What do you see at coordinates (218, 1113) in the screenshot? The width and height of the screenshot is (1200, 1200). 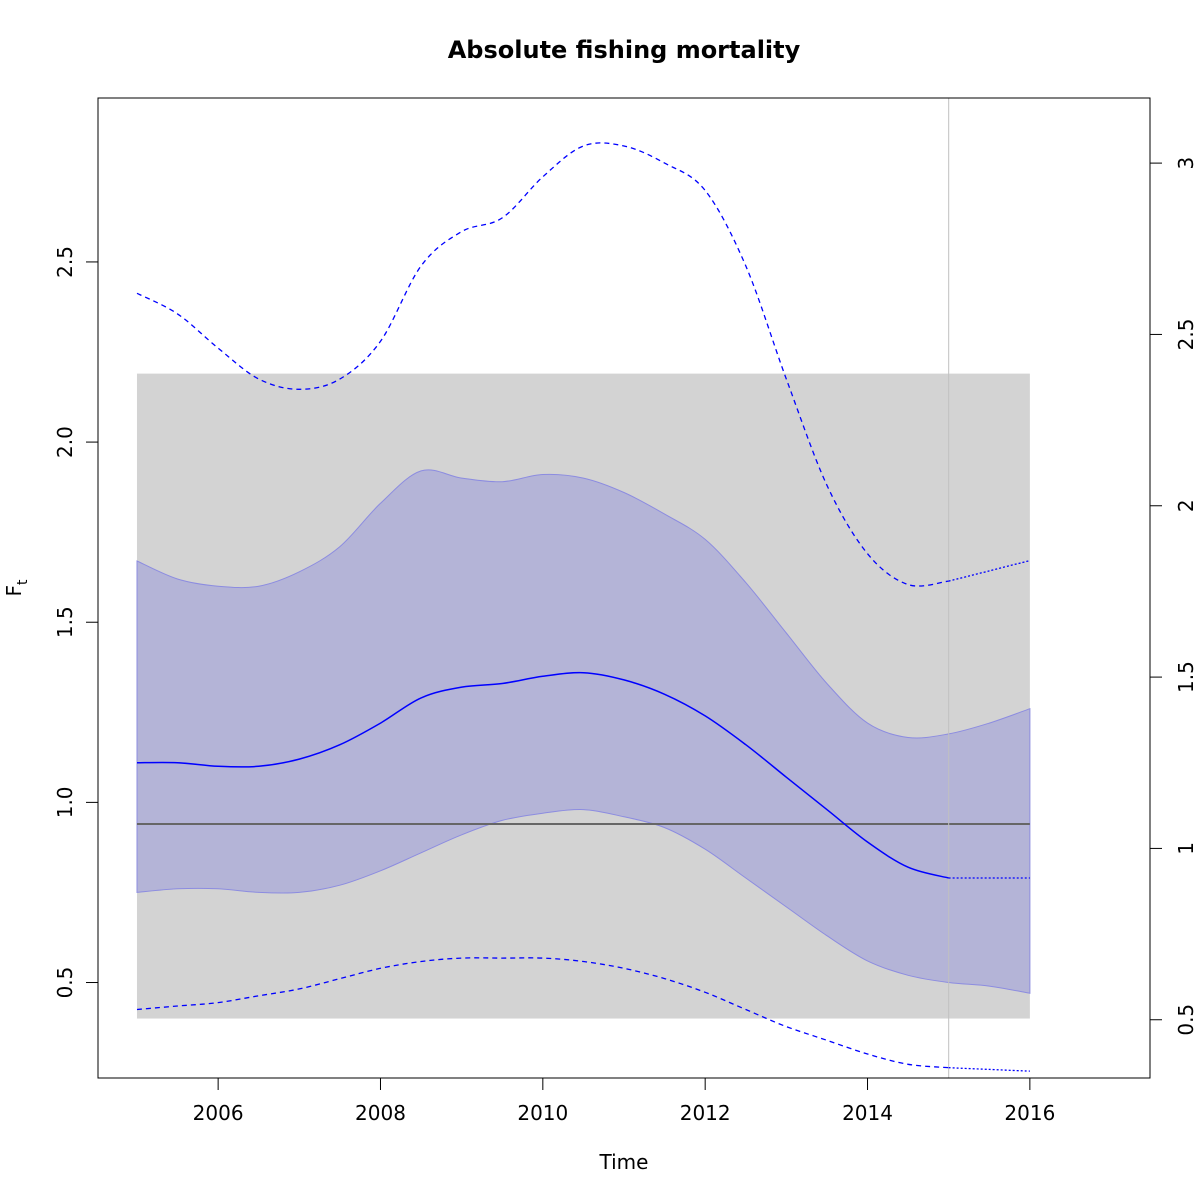 I see `x-tick-label: 2006` at bounding box center [218, 1113].